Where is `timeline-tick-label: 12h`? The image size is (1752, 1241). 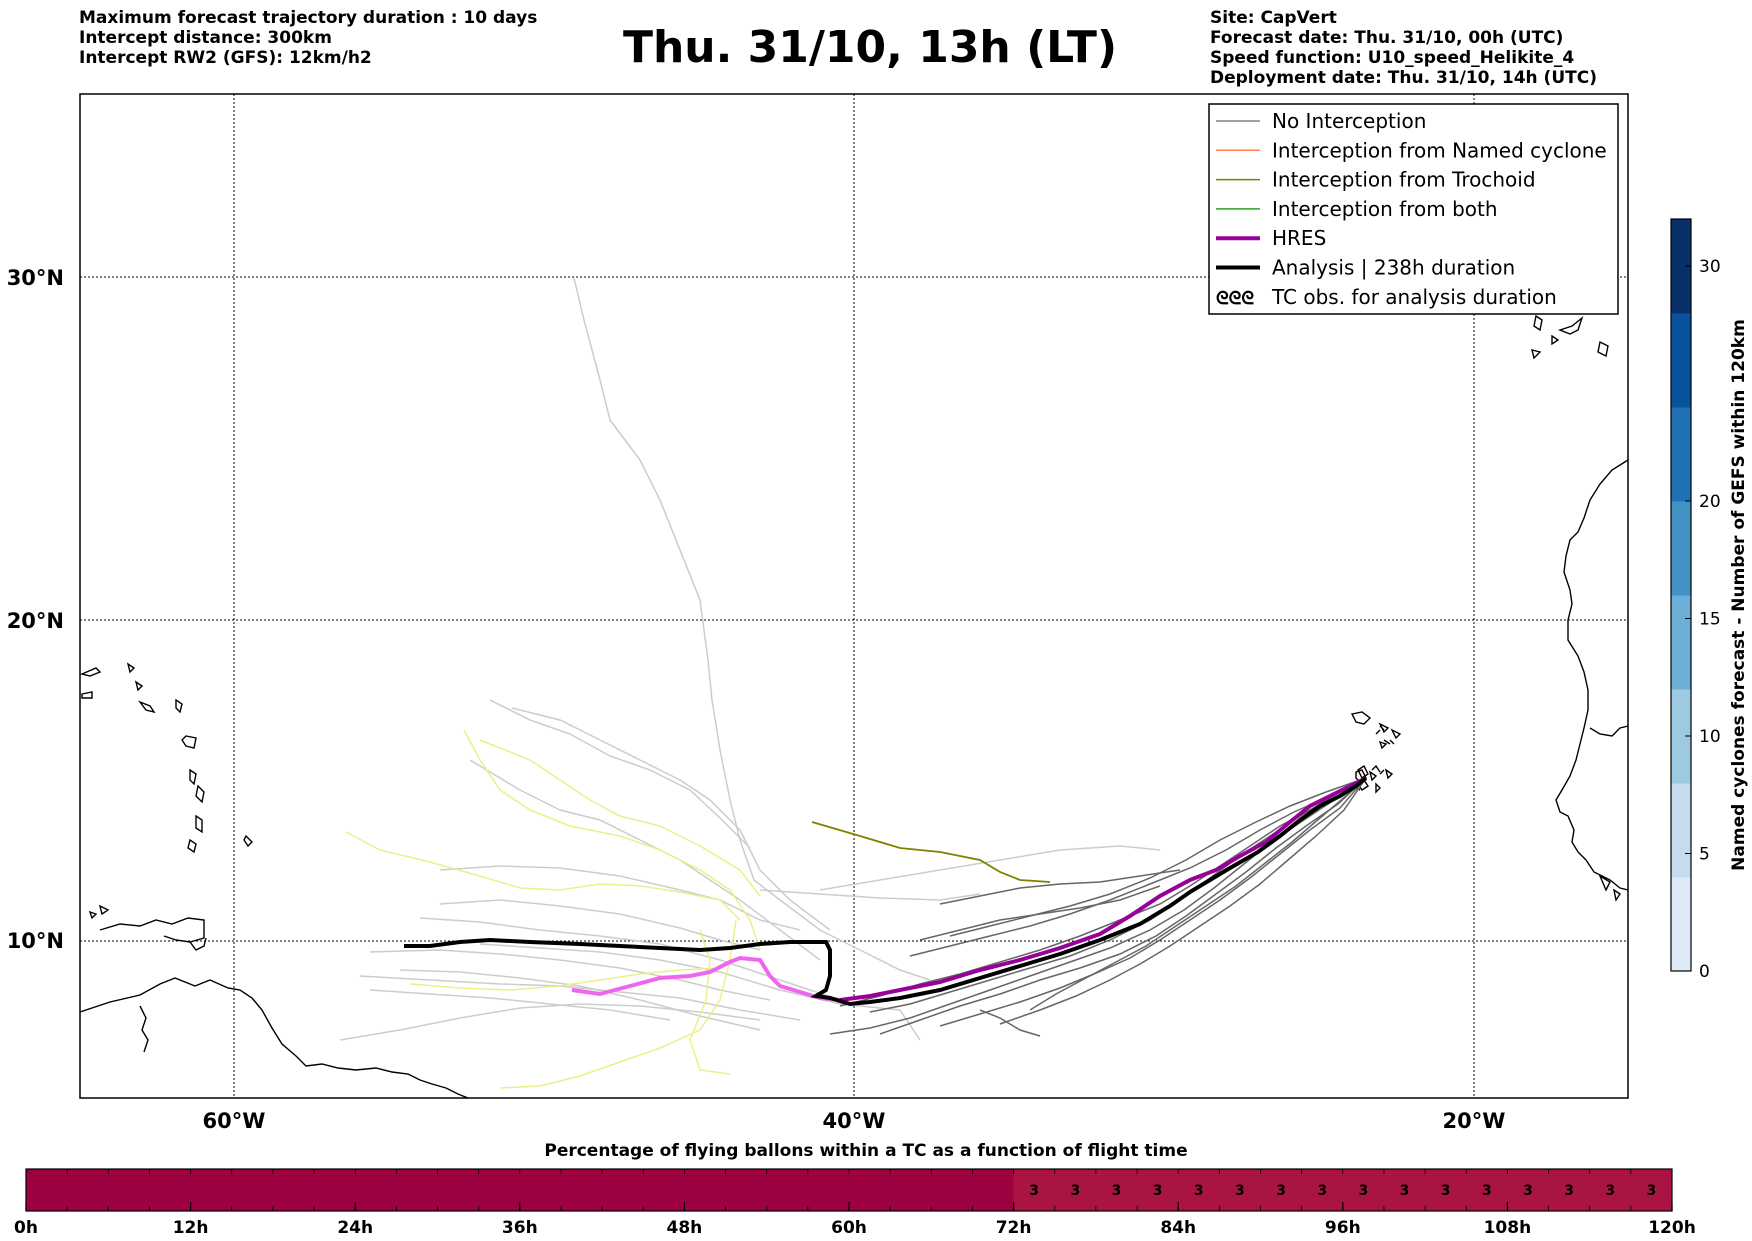 timeline-tick-label: 12h is located at coordinates (191, 1228).